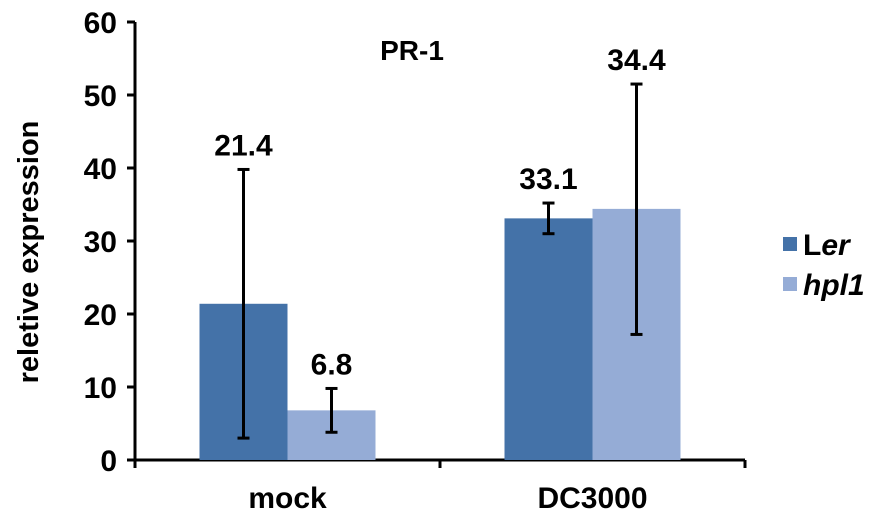 The height and width of the screenshot is (518, 892). I want to click on legend: Ler hpl1, so click(824, 265).